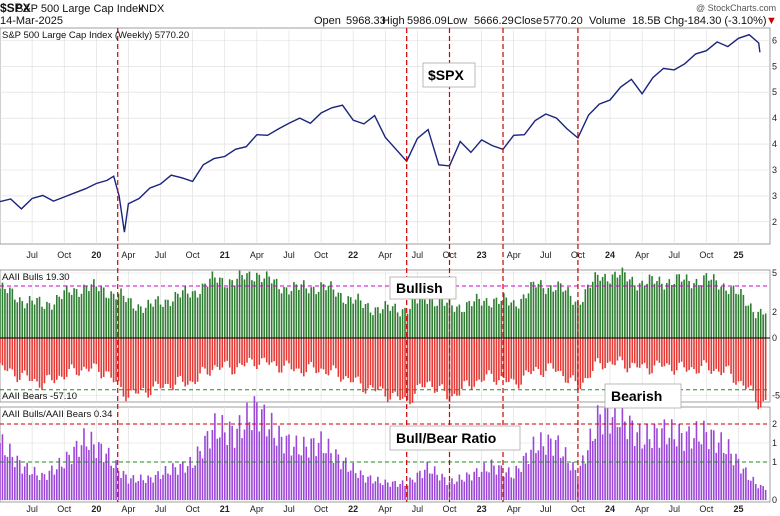 This screenshot has height=516, width=780. I want to click on y-tick-label: 5, so click(774, 92).